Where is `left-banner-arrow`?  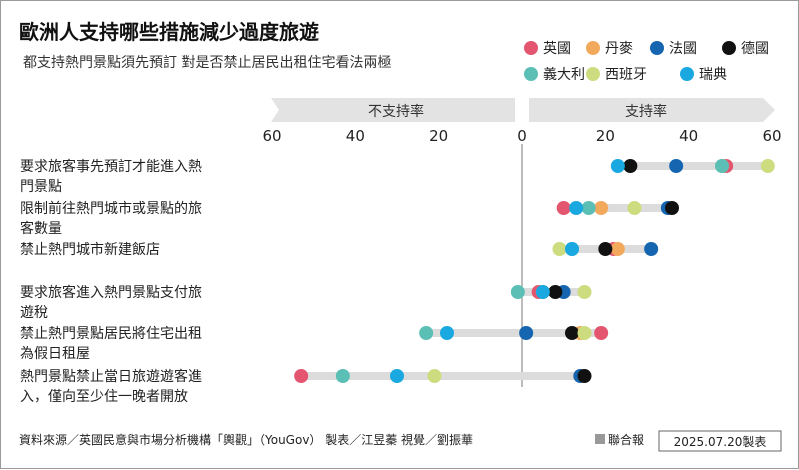 left-banner-arrow is located at coordinates (393, 110).